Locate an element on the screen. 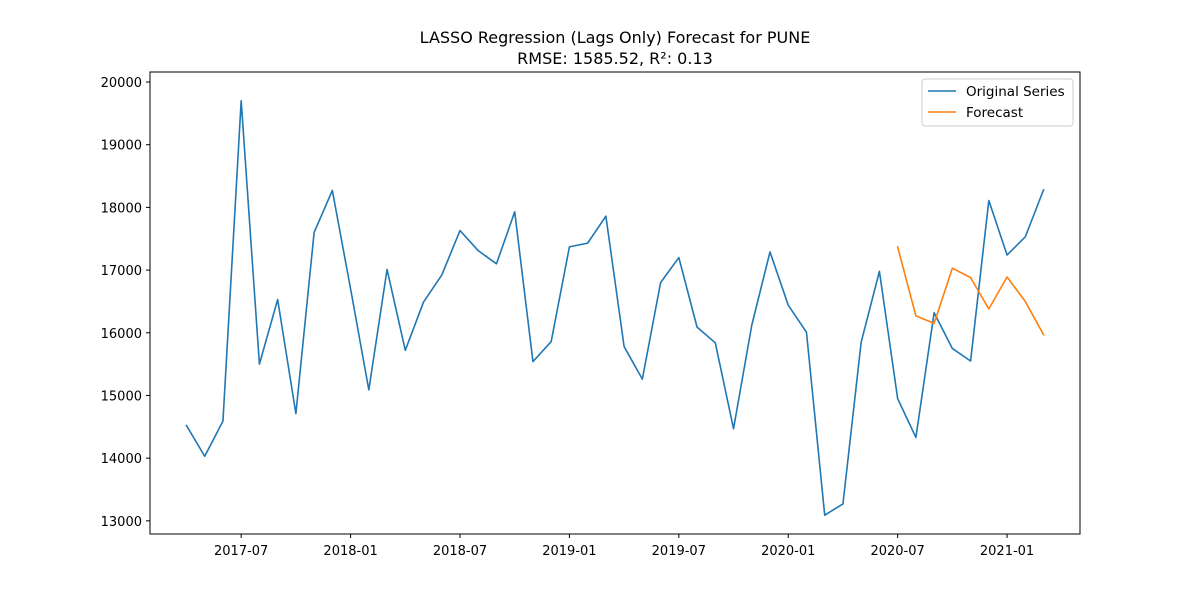 Image resolution: width=1200 pixels, height=600 pixels. x-tick-label: 2020-07 is located at coordinates (897, 551).